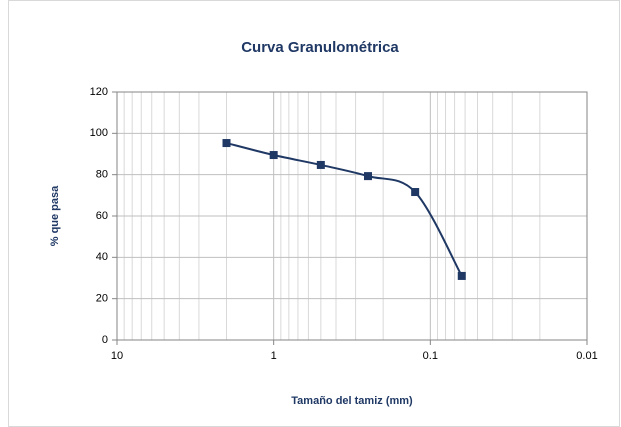 The image size is (621, 427). I want to click on x-tick-label: 0.01, so click(586, 356).